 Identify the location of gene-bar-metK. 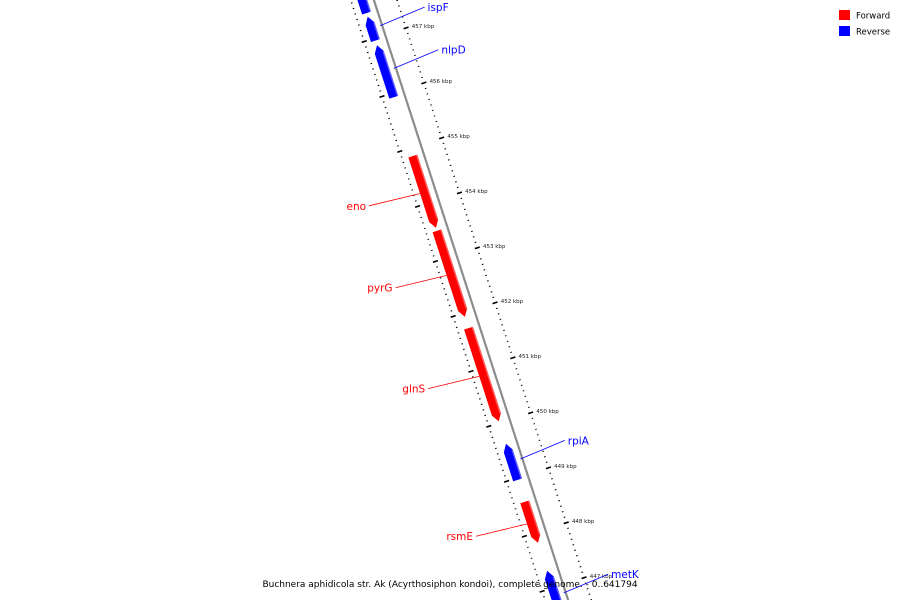
(556, 584).